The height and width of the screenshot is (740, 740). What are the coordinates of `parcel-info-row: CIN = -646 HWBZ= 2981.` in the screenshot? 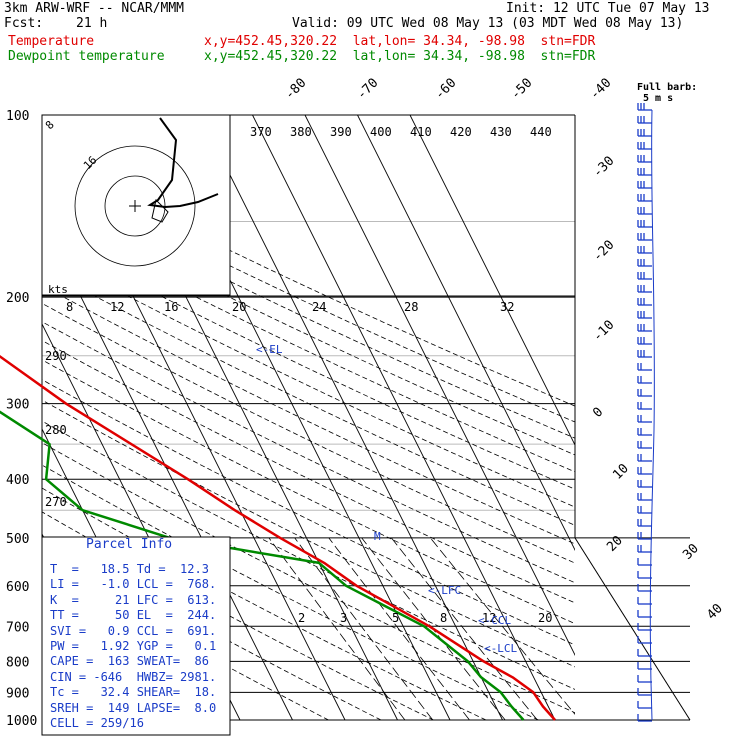 It's located at (133, 676).